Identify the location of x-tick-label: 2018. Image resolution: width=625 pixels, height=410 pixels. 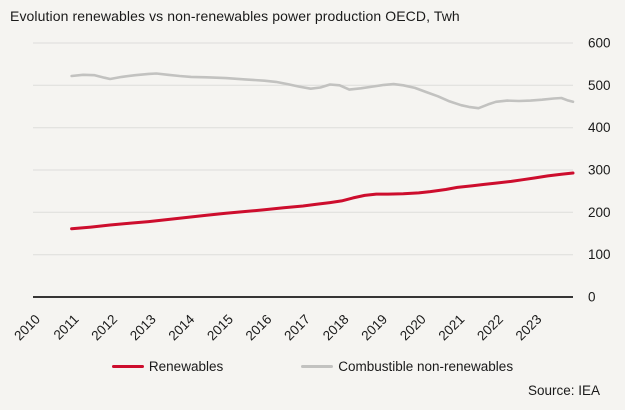
(336, 328).